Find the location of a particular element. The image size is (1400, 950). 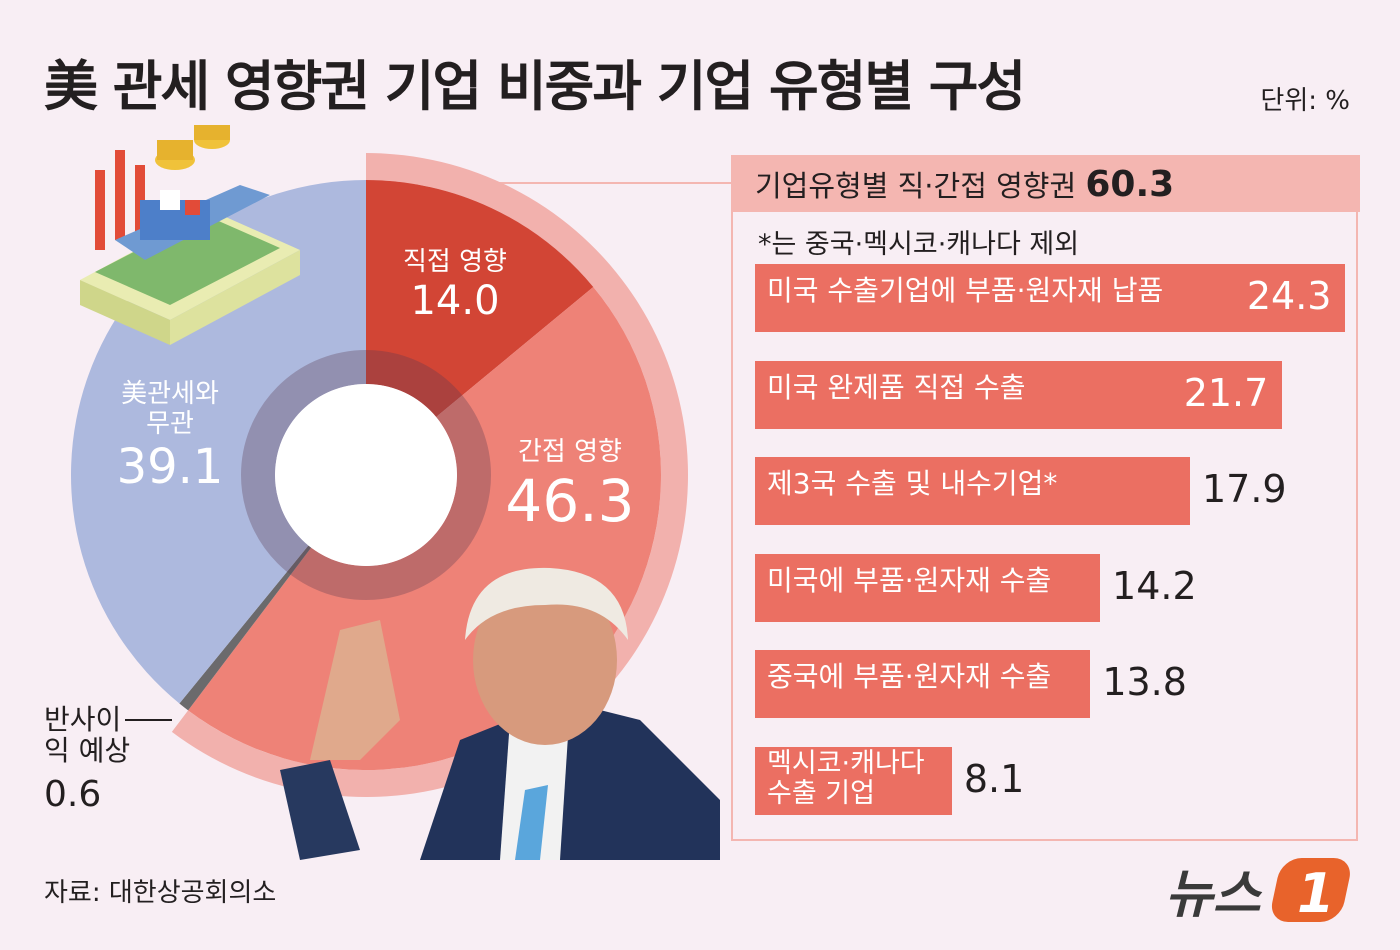

donut-hole is located at coordinates (366, 475).